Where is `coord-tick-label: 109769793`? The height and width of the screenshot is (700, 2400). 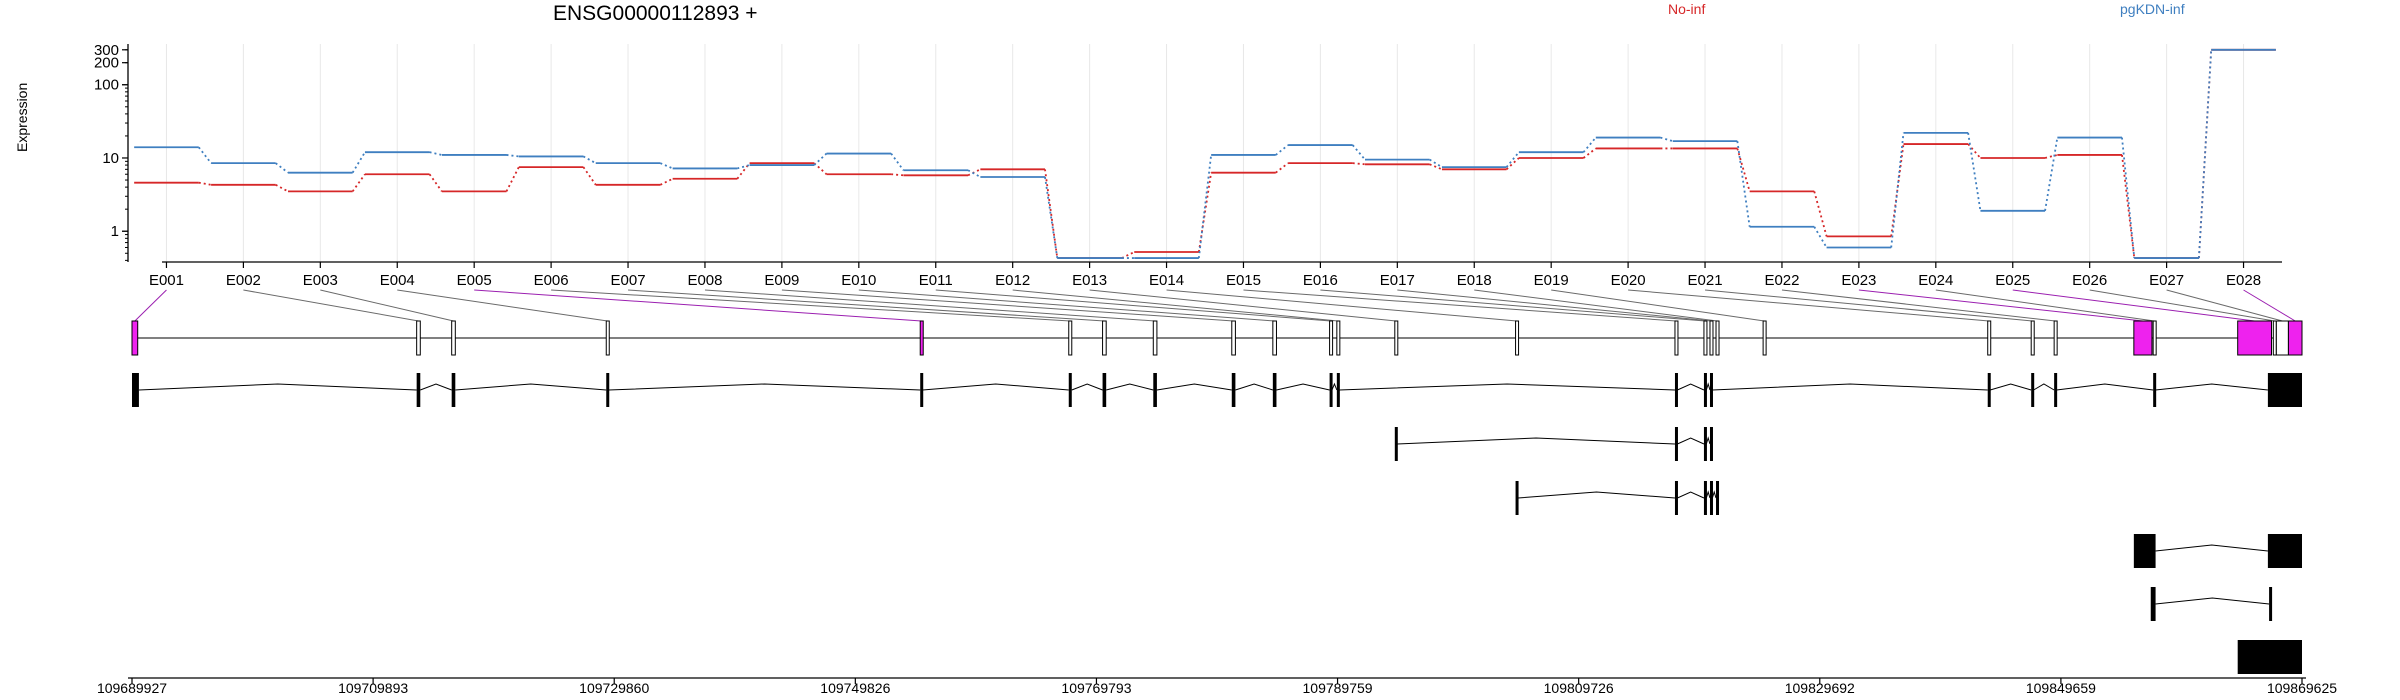
coord-tick-label: 109769793 is located at coordinates (1096, 688).